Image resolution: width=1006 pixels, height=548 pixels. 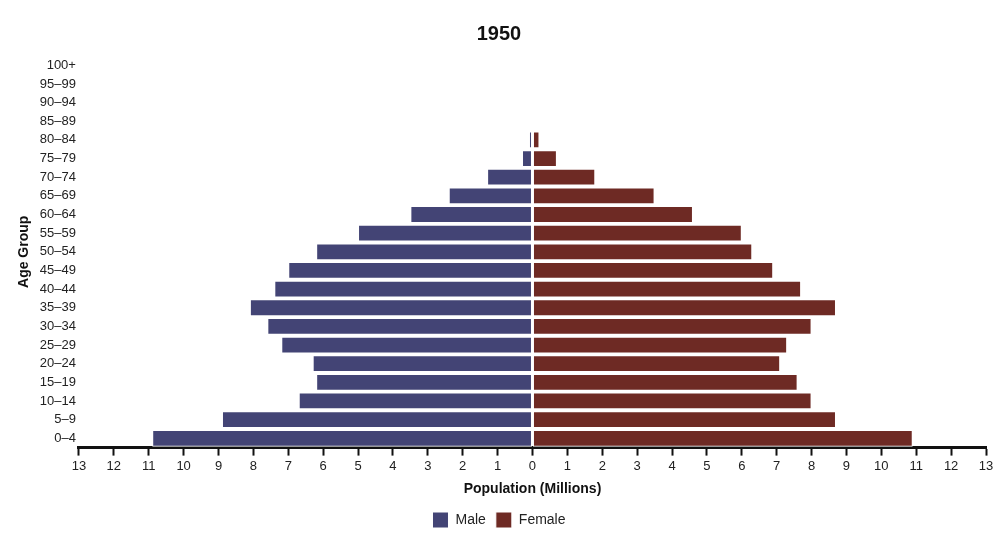 What do you see at coordinates (57, 400) in the screenshot?
I see `y-tick-label: 10–14` at bounding box center [57, 400].